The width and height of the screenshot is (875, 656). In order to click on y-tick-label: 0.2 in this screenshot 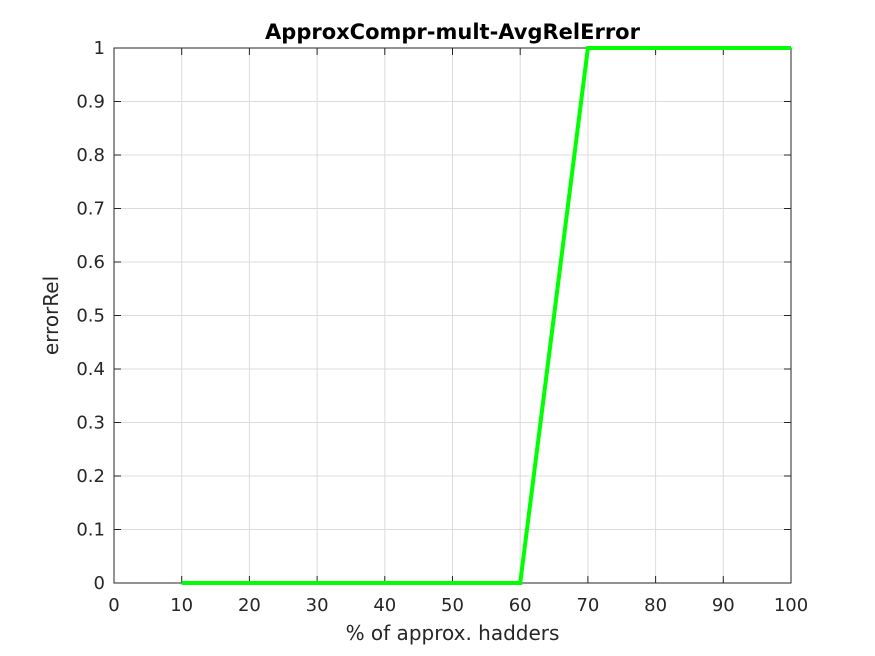, I will do `click(90, 476)`.